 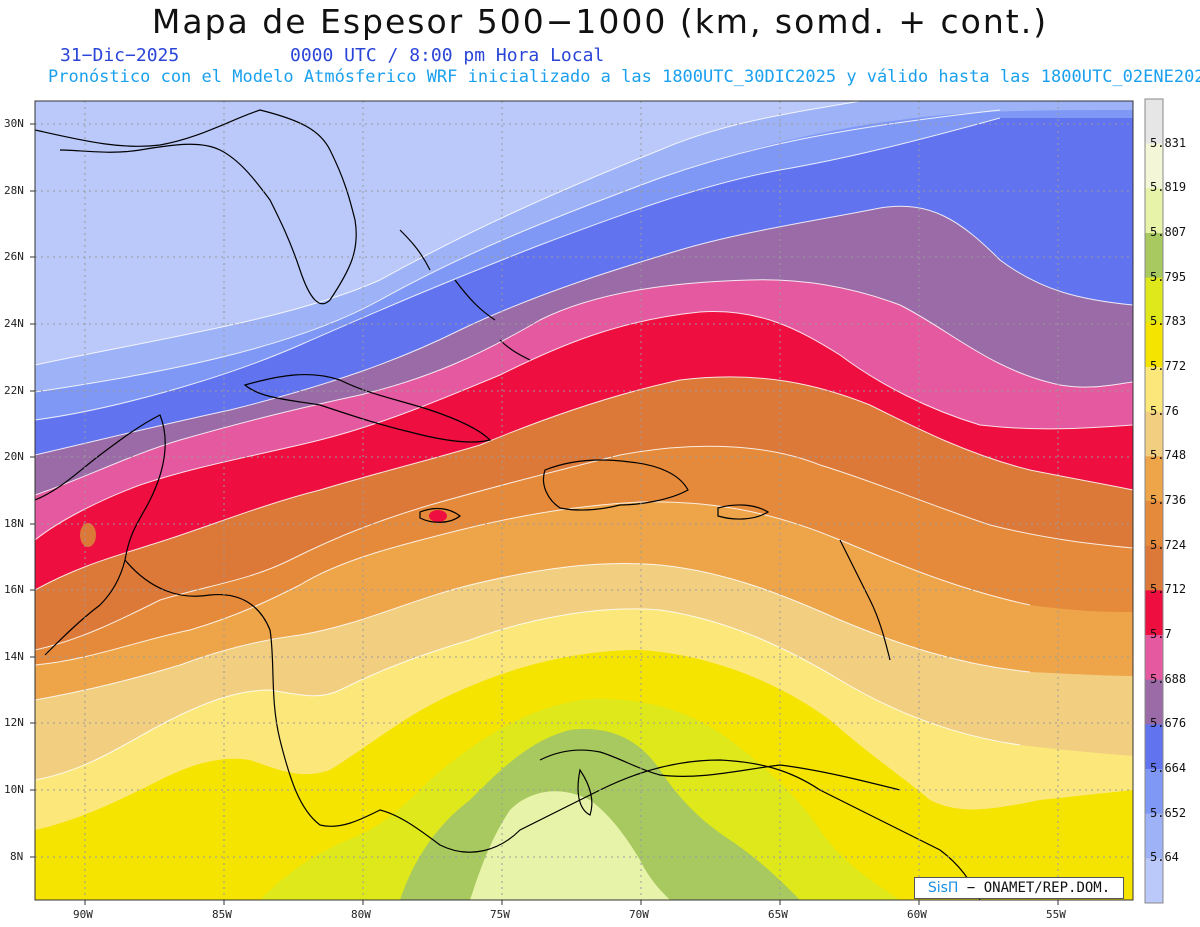 What do you see at coordinates (14, 390) in the screenshot?
I see `lat-label-22n: 22N` at bounding box center [14, 390].